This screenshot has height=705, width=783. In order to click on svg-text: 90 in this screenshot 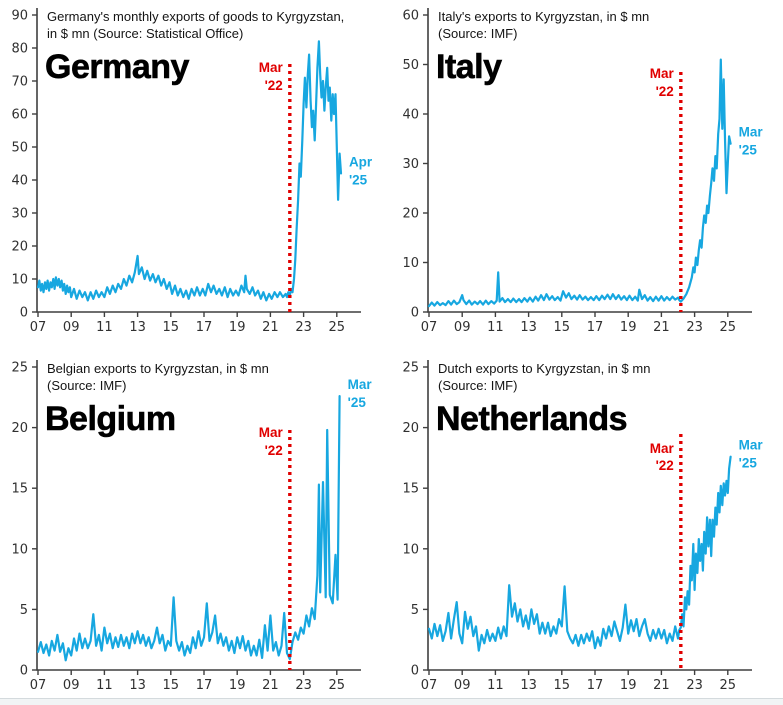, I will do `click(19, 16)`.